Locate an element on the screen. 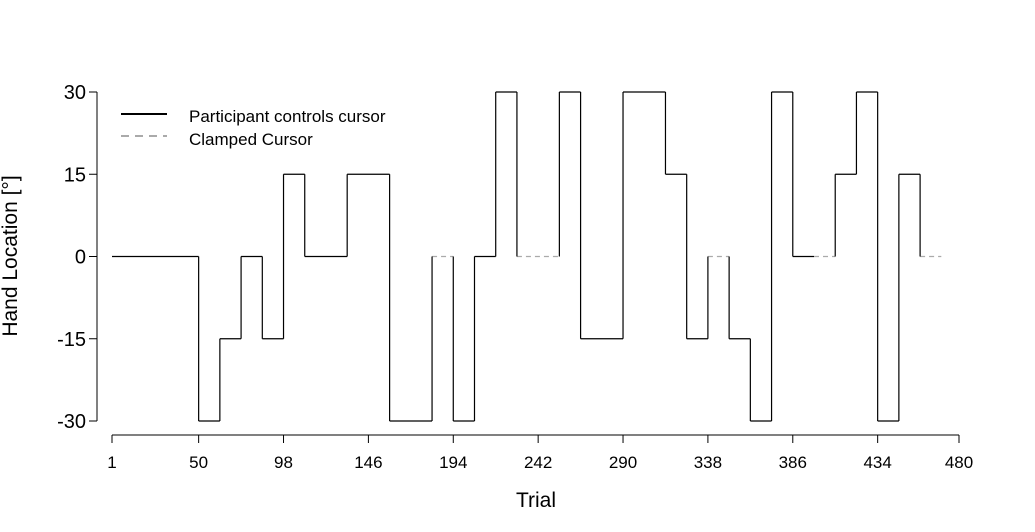 This screenshot has height=532, width=1035. x-axis-title: Trial is located at coordinates (536, 500).